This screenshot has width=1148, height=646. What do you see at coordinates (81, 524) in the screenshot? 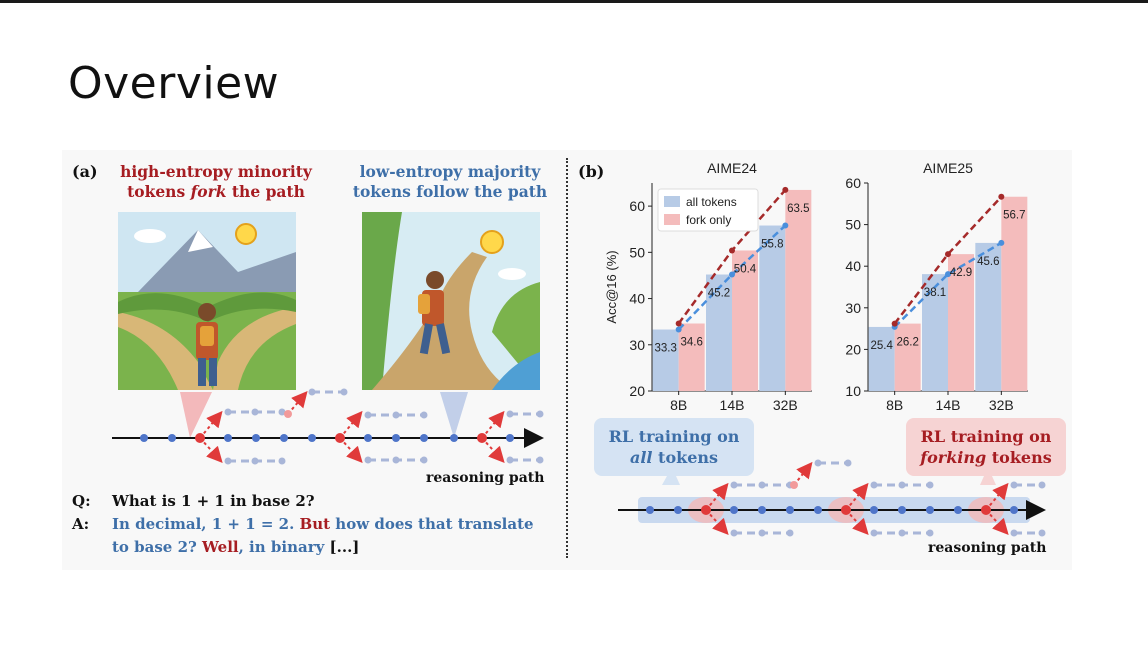
I see `a-key: A:` at bounding box center [81, 524].